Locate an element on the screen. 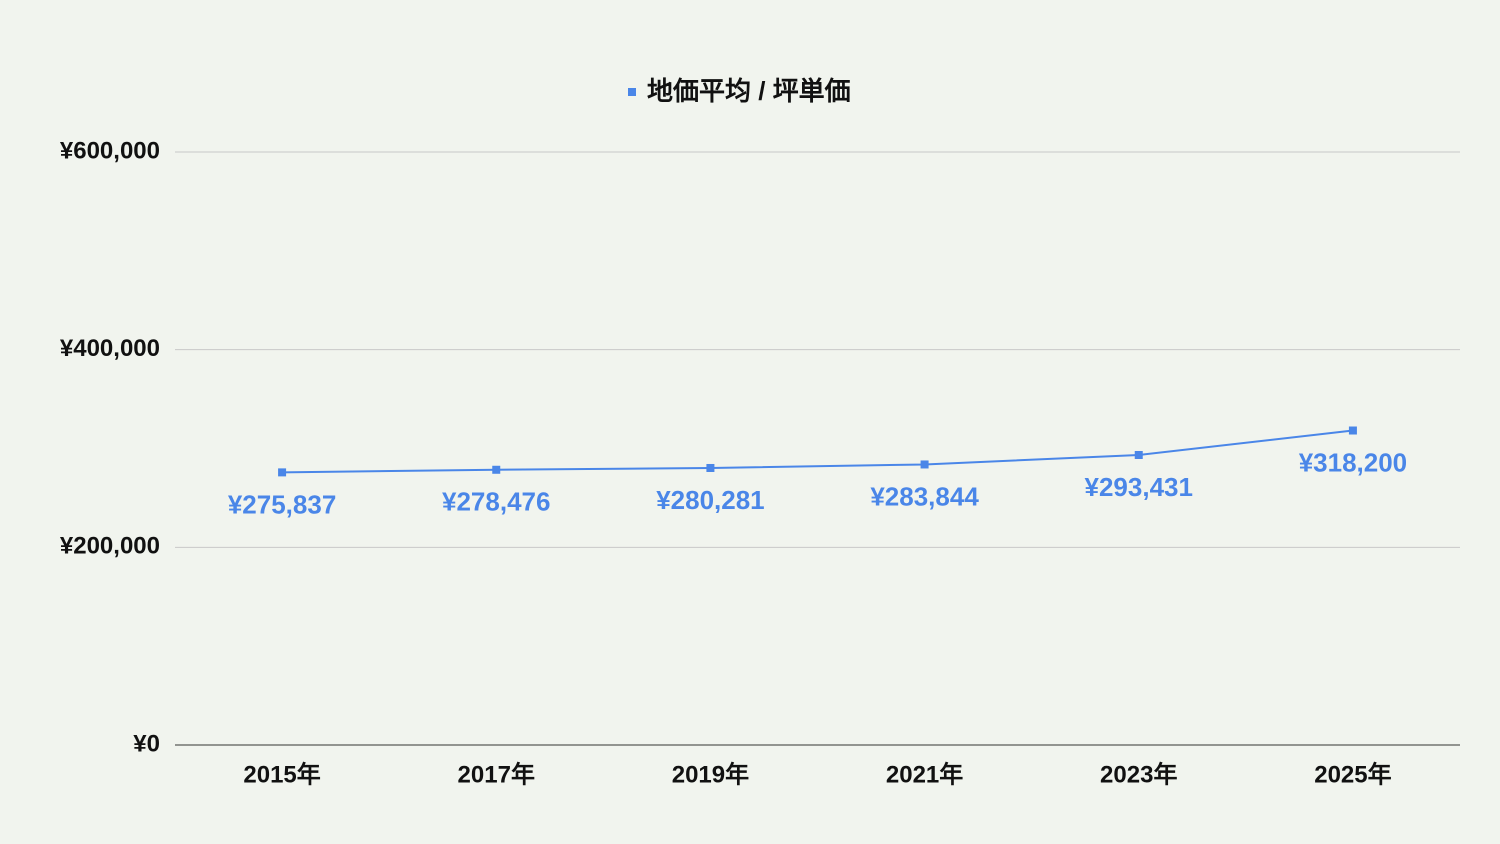  series-line is located at coordinates (818, 451).